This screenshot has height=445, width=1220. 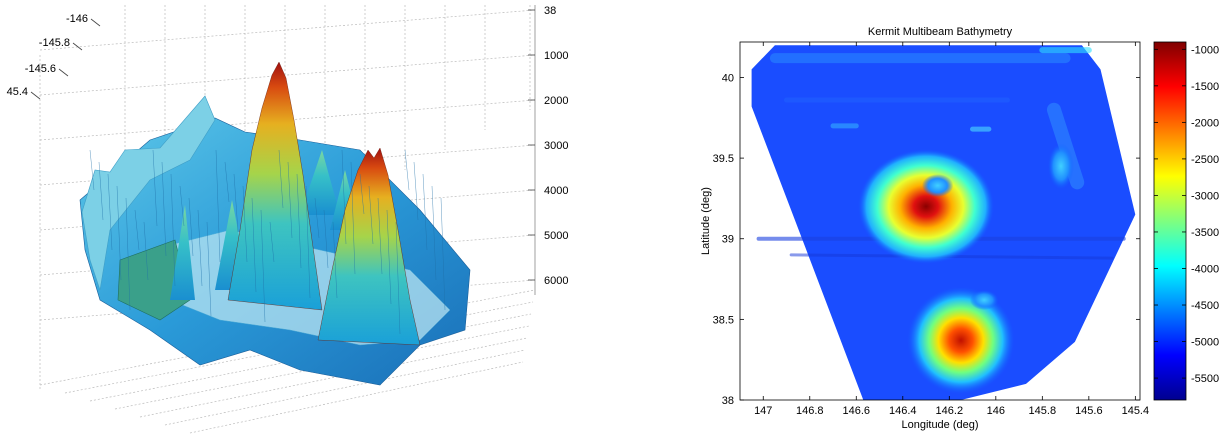 I want to click on y-tick-label: 39, so click(x=728, y=240).